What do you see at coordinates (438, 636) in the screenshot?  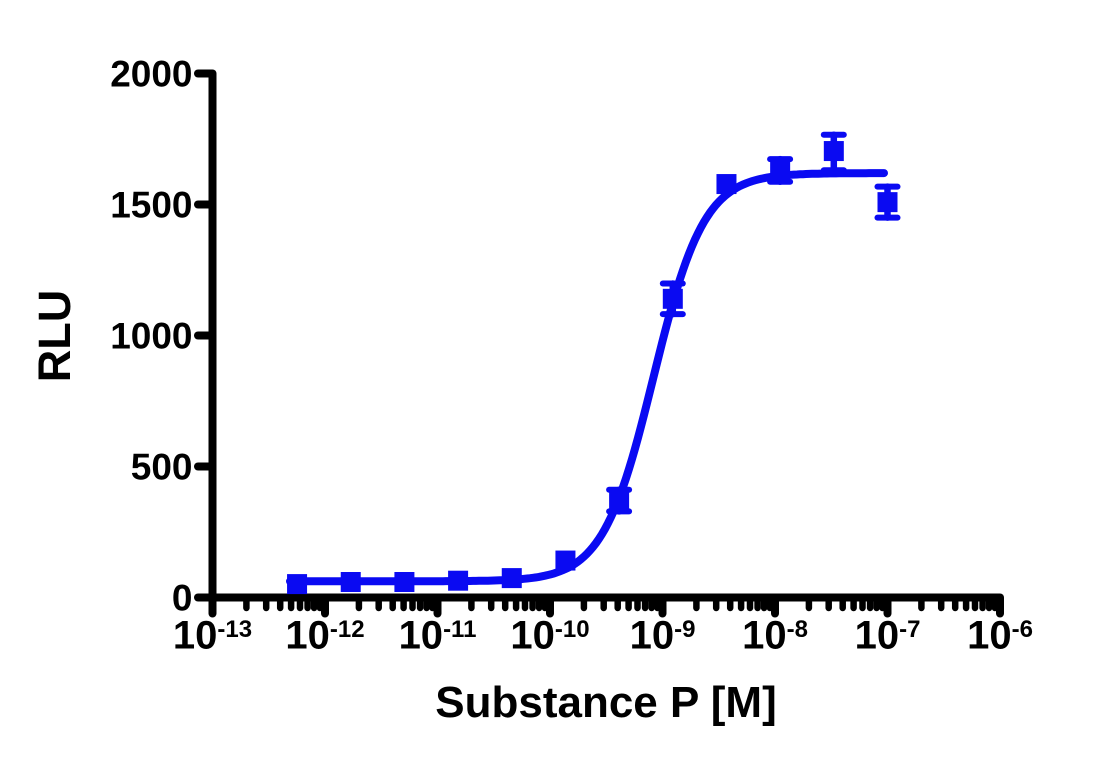 I see `svg-text: 10⁻¹¹` at bounding box center [438, 636].